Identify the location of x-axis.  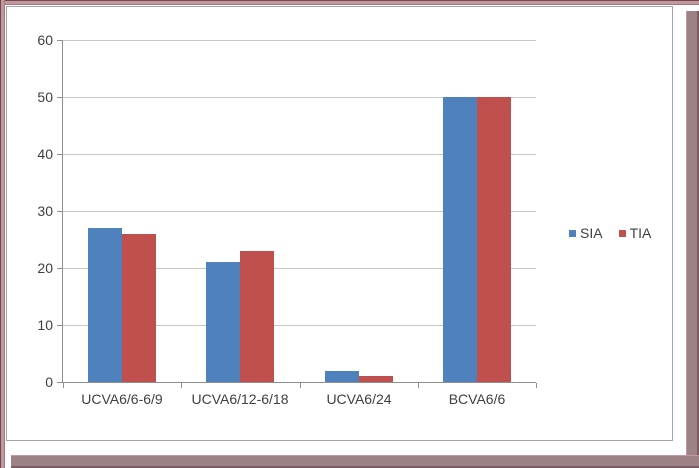
(299, 382).